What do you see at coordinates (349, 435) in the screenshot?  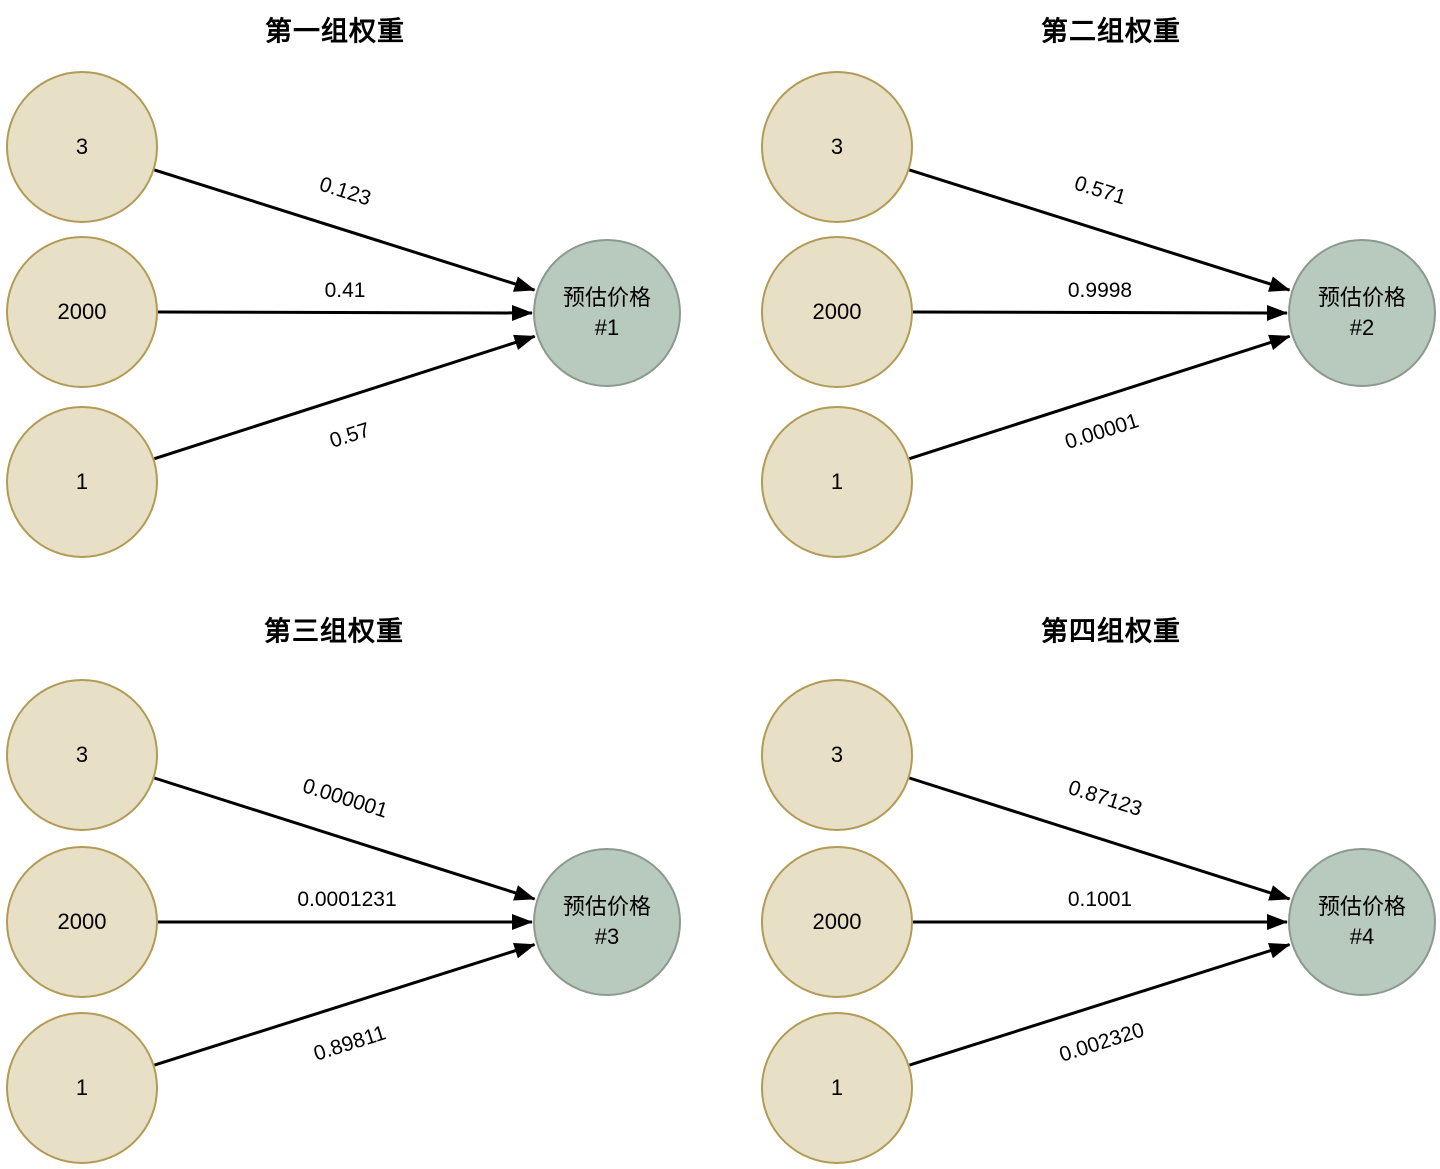 I see `weight-label: 0.57` at bounding box center [349, 435].